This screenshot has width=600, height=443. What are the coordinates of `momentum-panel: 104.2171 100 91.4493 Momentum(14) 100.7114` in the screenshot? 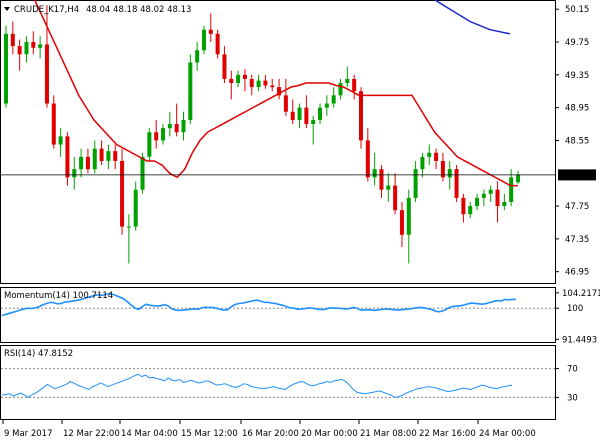 It's located at (300, 316).